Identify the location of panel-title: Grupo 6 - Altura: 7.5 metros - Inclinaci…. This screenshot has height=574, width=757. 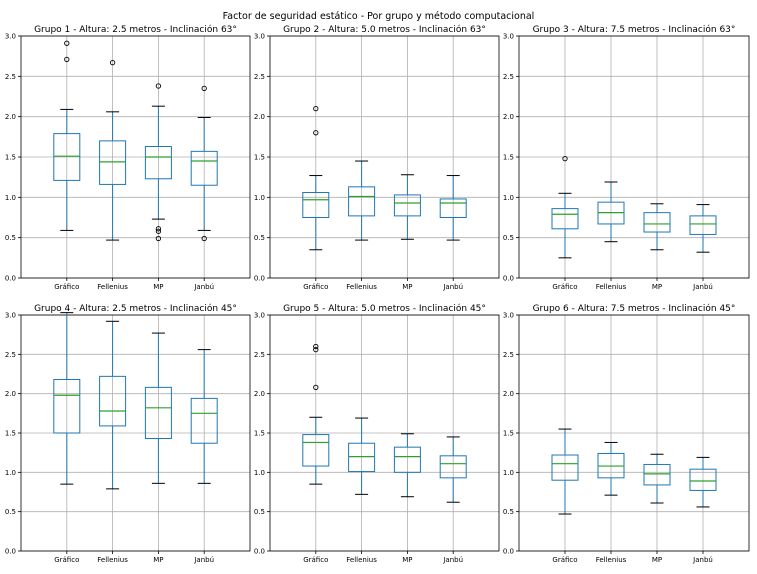
(634, 308).